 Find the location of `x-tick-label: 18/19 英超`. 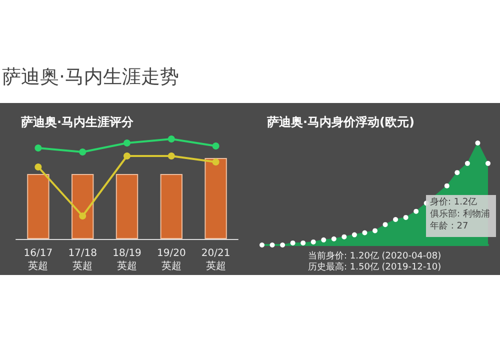

x-tick-label: 18/19 英超 is located at coordinates (127, 260).